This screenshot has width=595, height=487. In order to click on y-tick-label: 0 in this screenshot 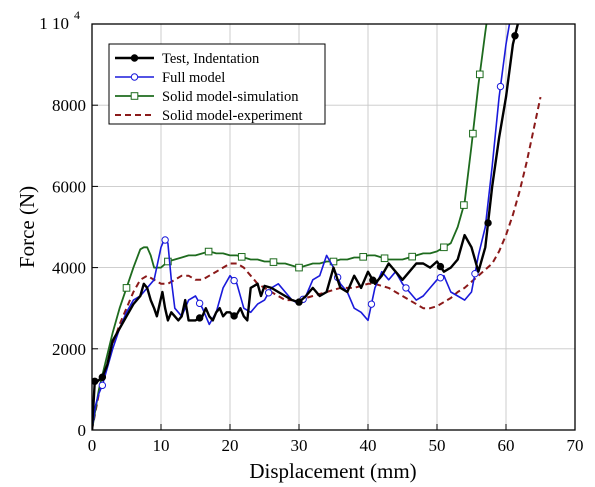, I will do `click(82, 430)`.